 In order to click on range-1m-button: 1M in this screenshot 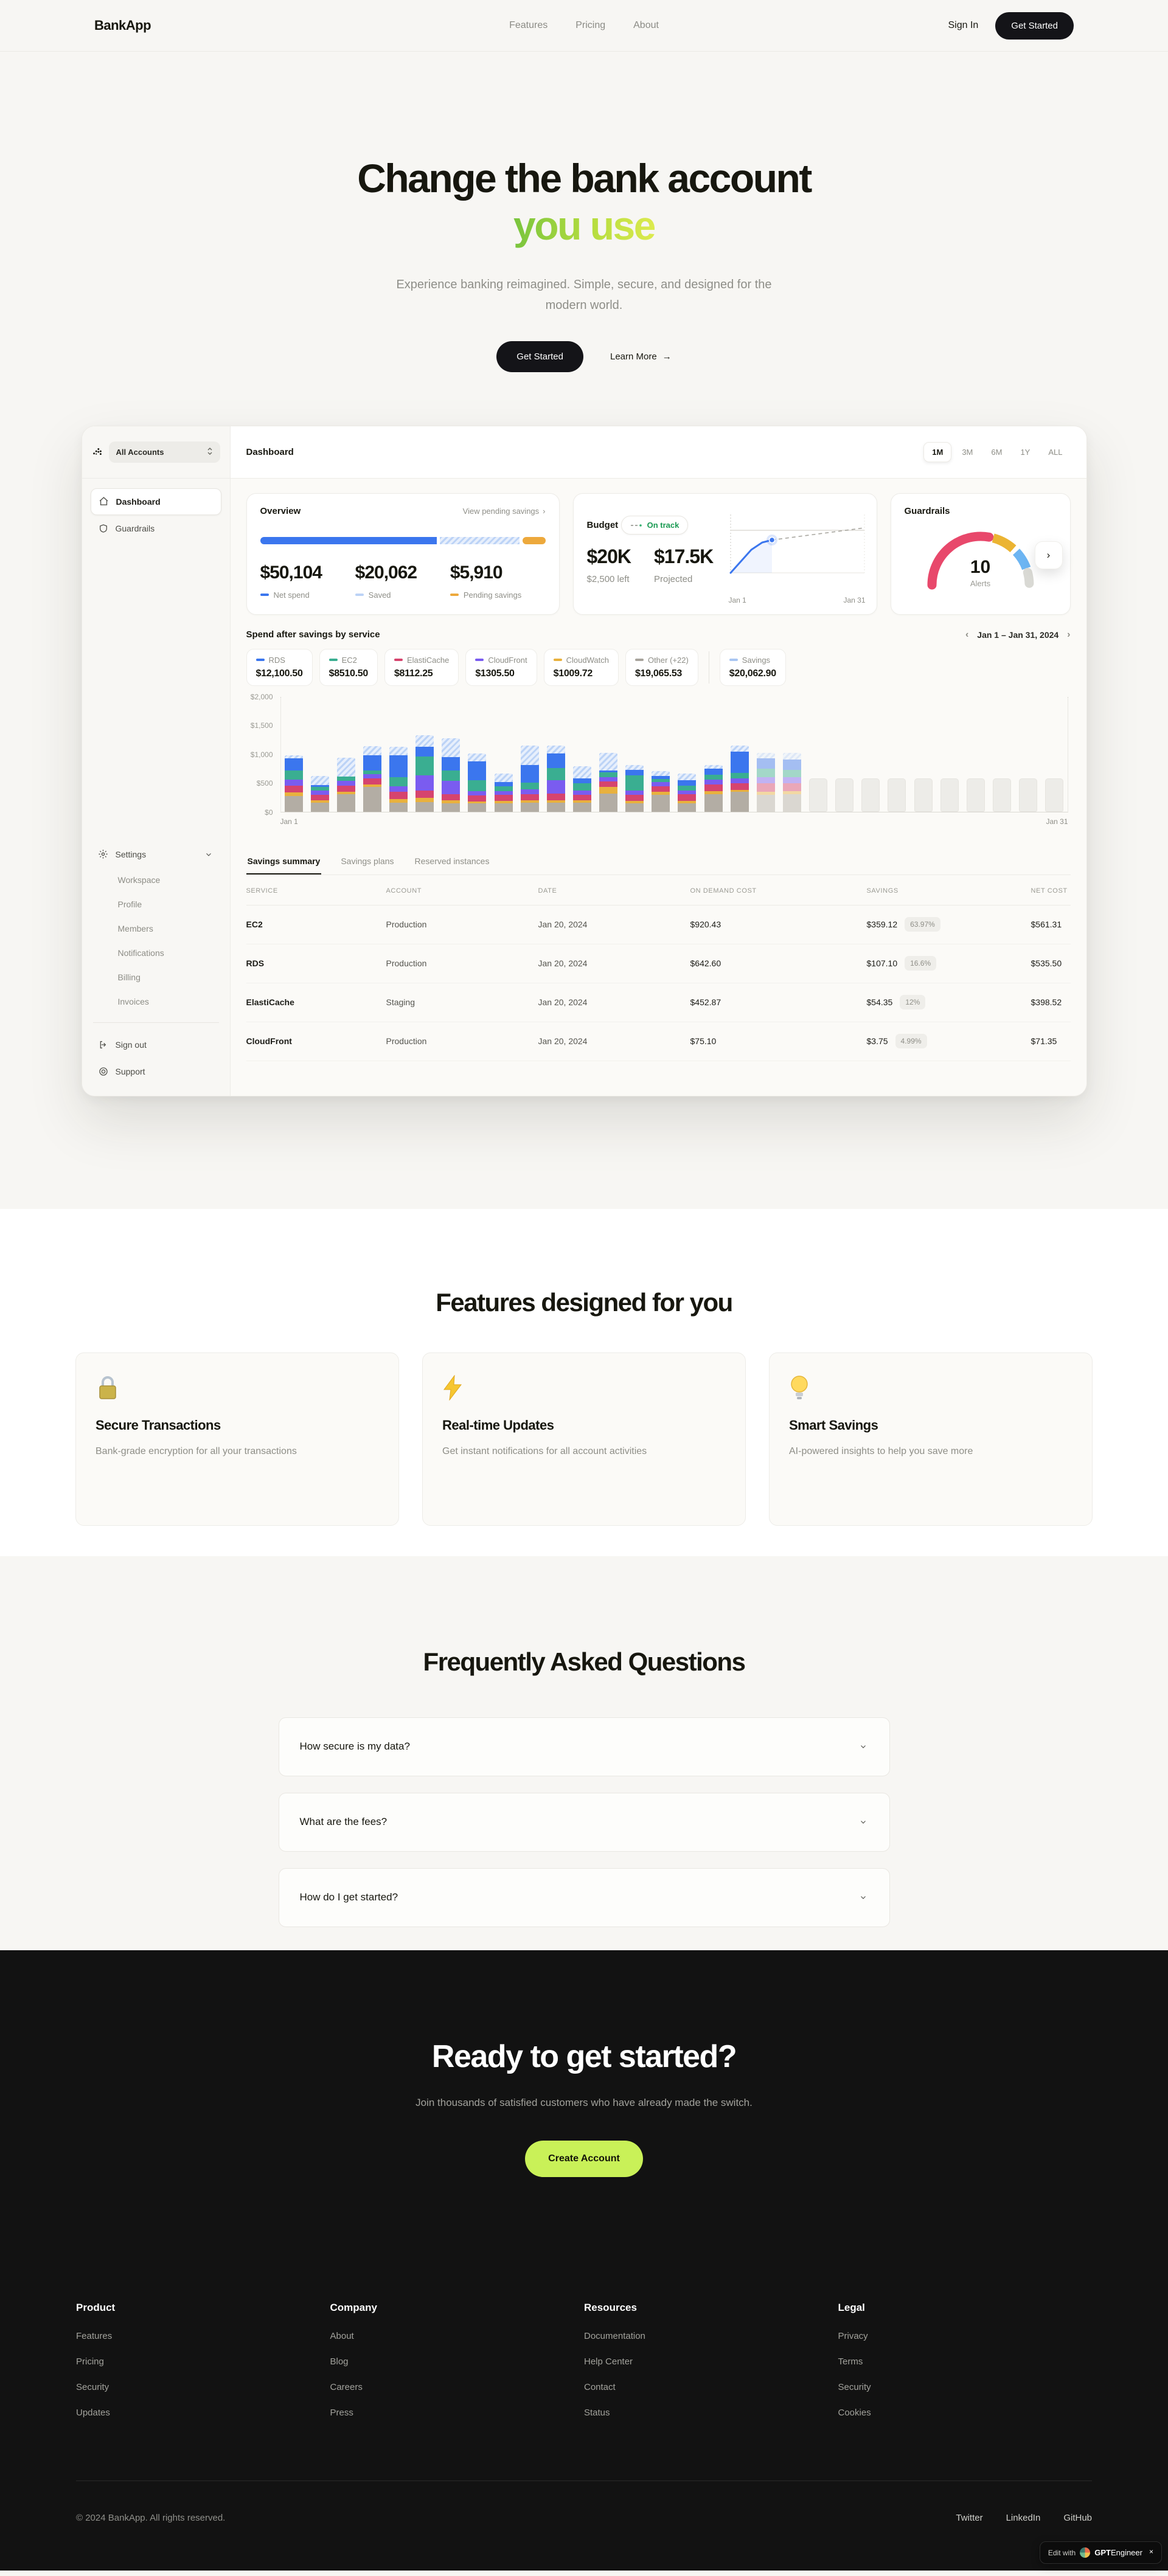, I will do `click(937, 451)`.